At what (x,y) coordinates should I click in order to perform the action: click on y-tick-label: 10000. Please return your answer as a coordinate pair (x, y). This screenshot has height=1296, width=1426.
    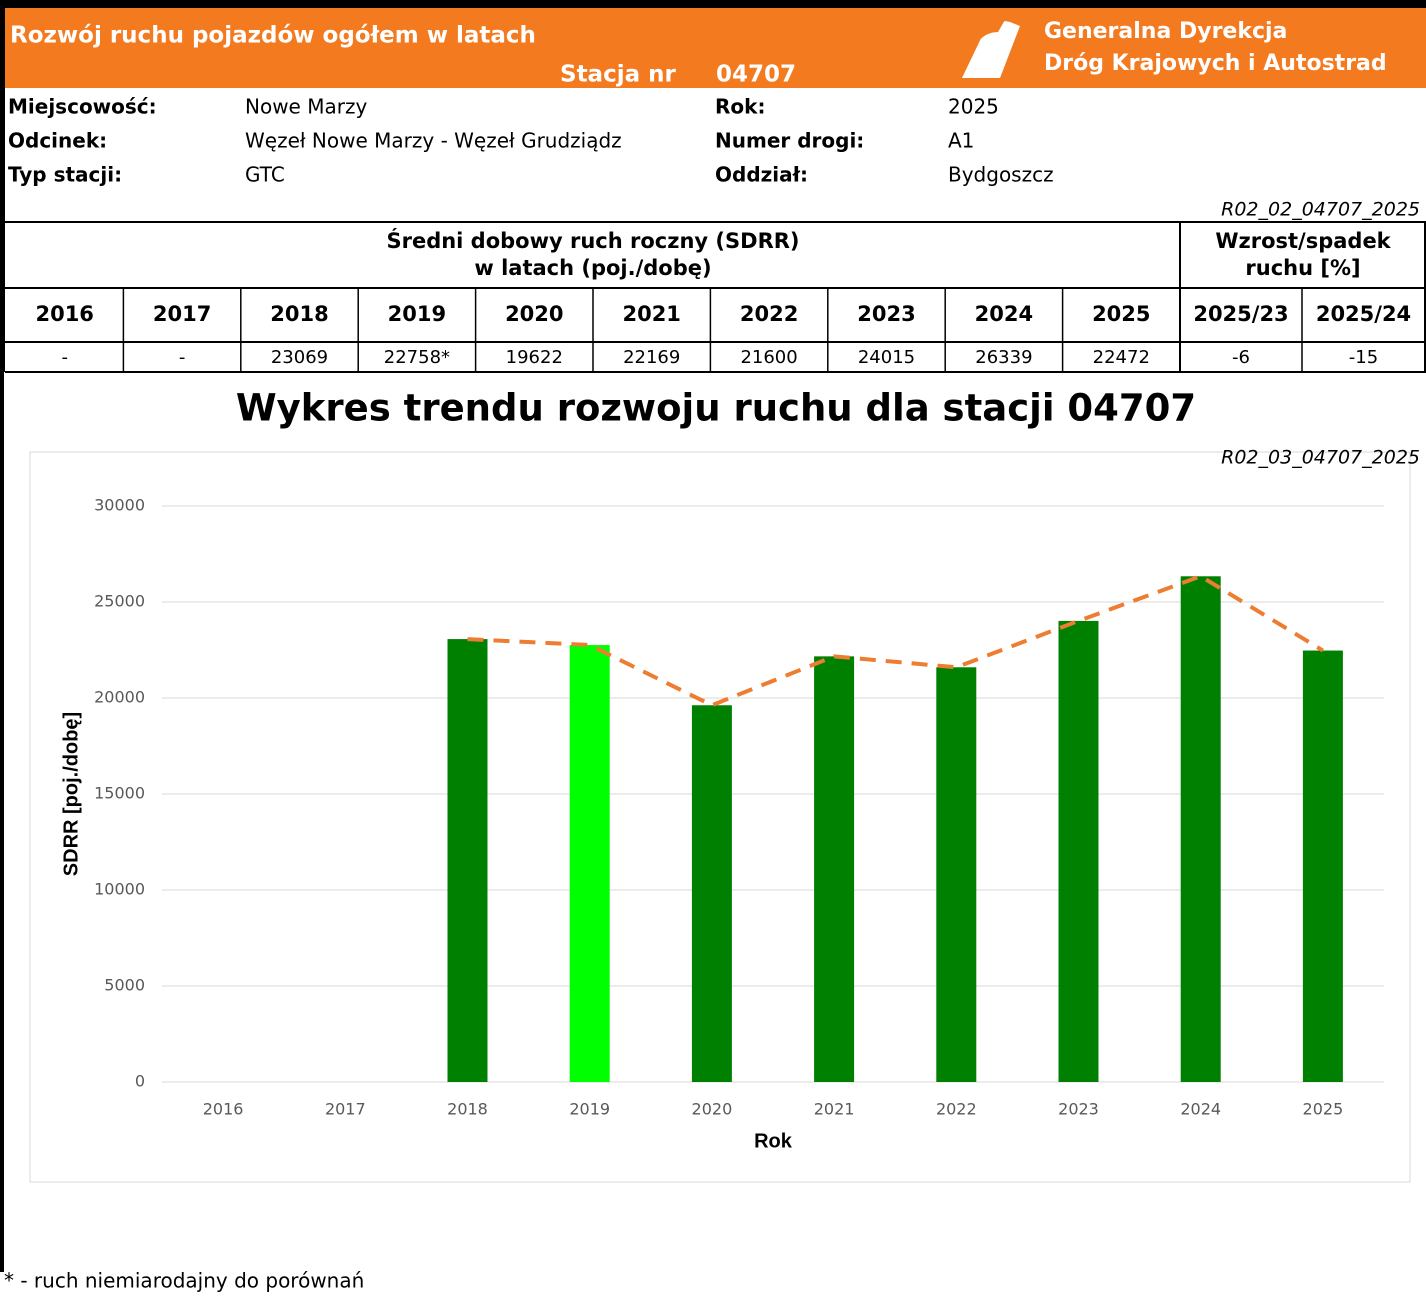
    Looking at the image, I should click on (119, 889).